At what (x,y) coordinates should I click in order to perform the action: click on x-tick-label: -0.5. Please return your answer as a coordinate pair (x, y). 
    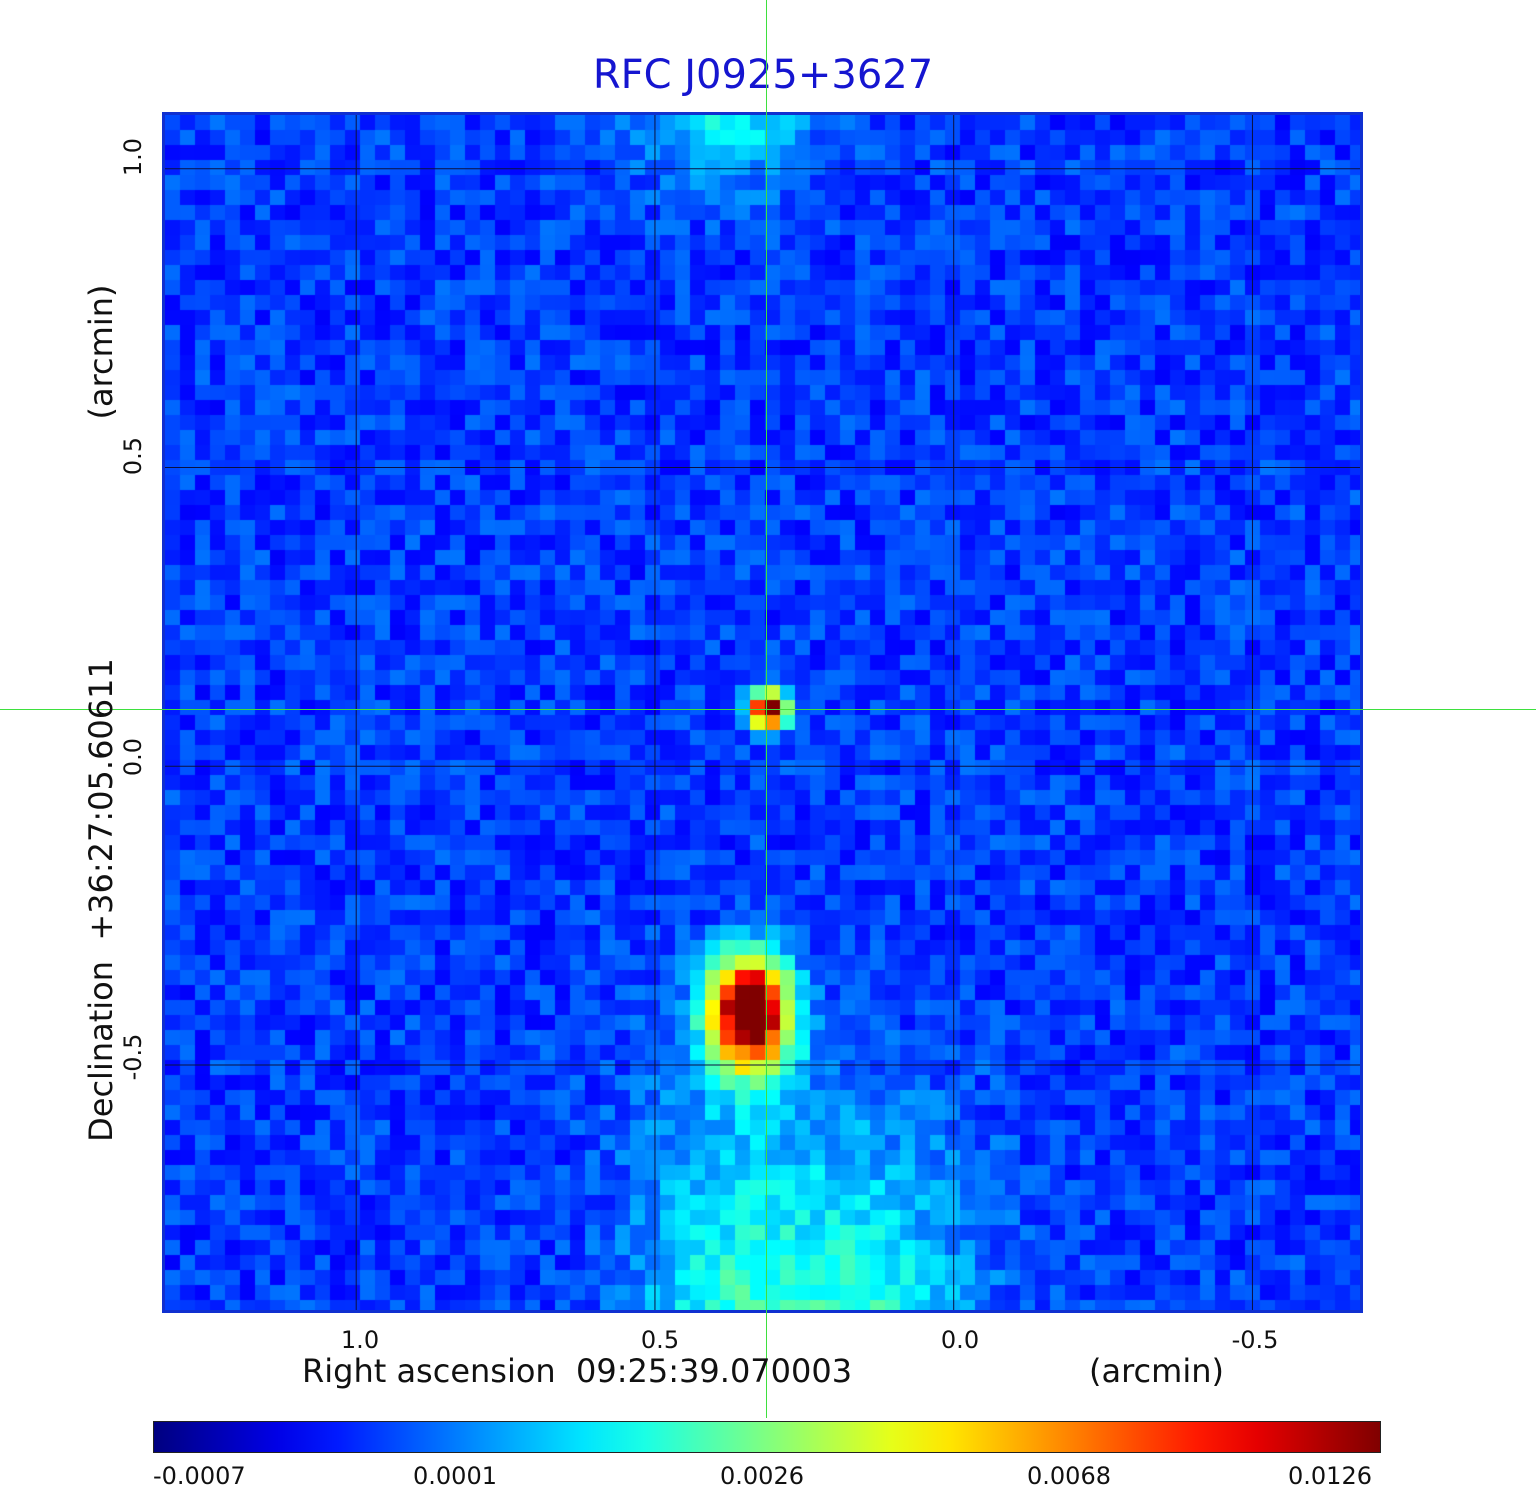
    Looking at the image, I should click on (1255, 1340).